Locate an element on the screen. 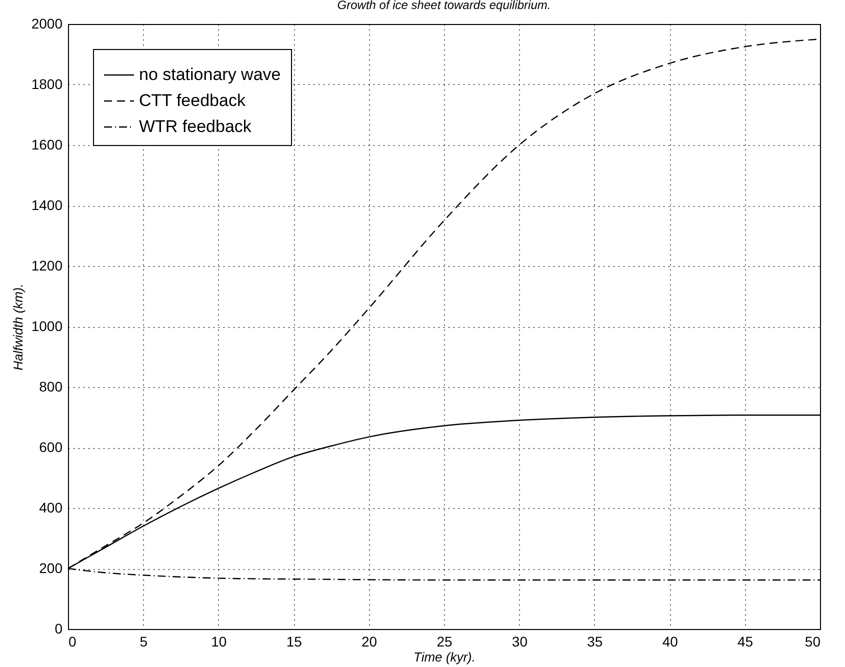 This screenshot has width=845, height=667. x-tick-label: 5 is located at coordinates (144, 642).